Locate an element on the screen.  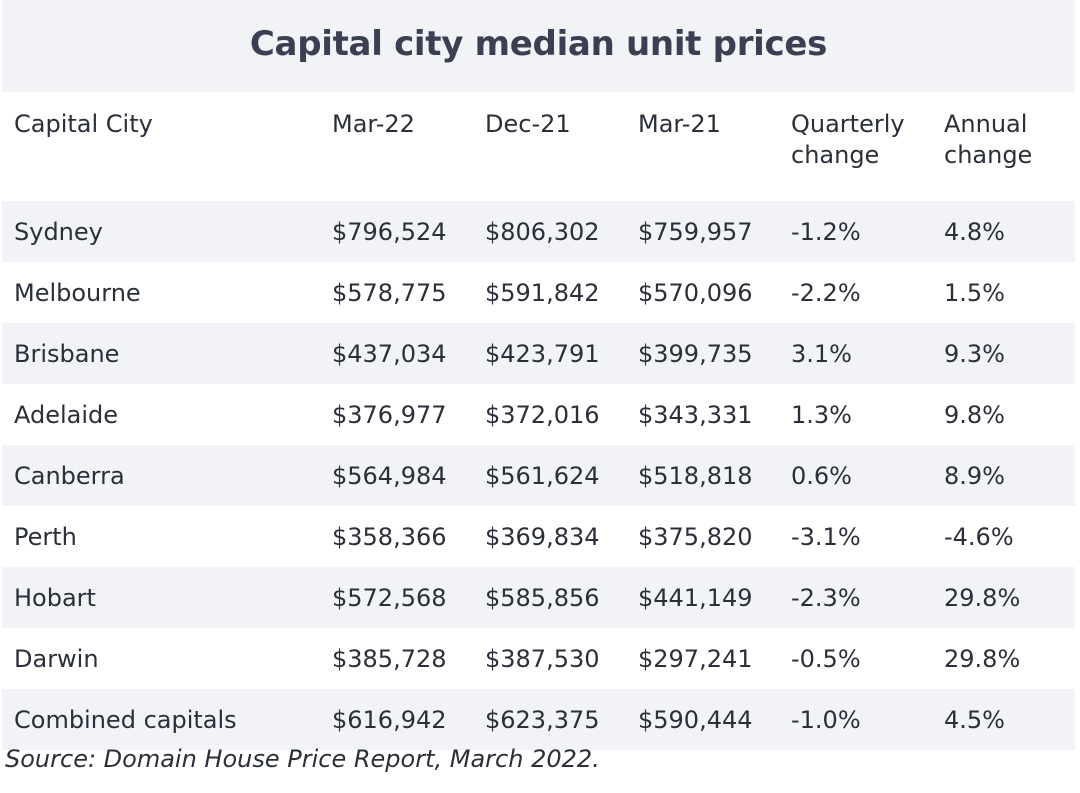
header-capital-city: Capital City is located at coordinates (161, 146).